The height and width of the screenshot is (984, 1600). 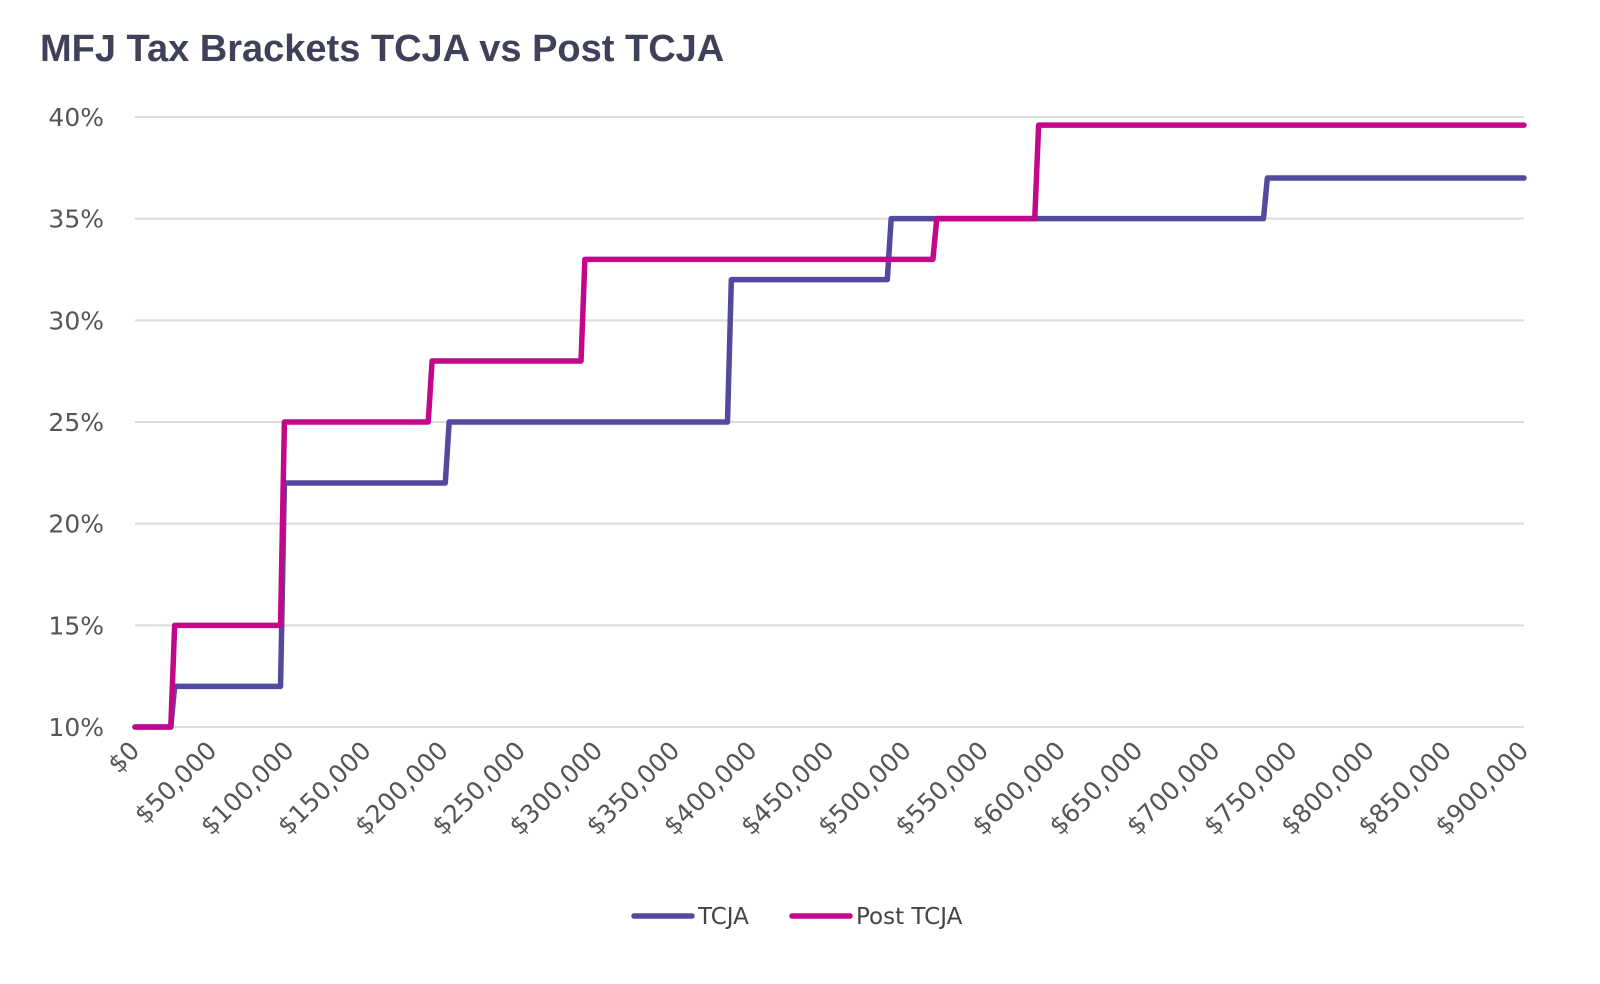 I want to click on legend-label: TCJA, so click(x=723, y=917).